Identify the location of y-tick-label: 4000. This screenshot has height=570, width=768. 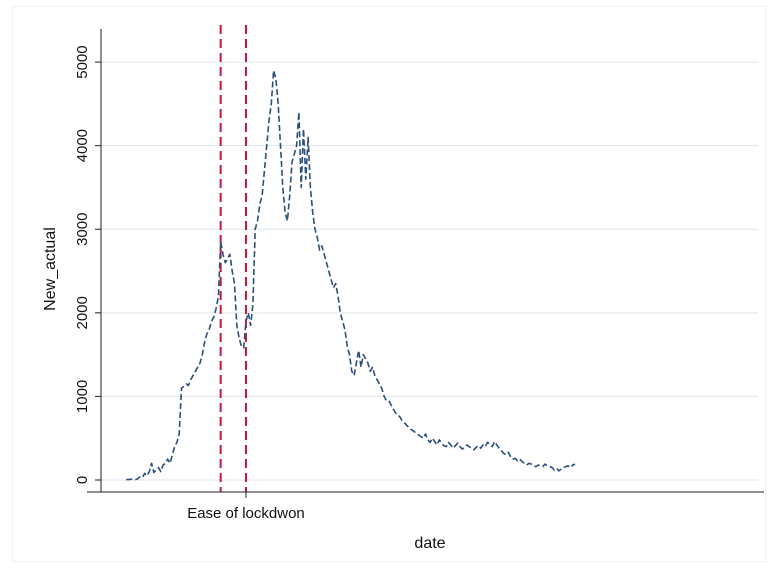
(82, 145).